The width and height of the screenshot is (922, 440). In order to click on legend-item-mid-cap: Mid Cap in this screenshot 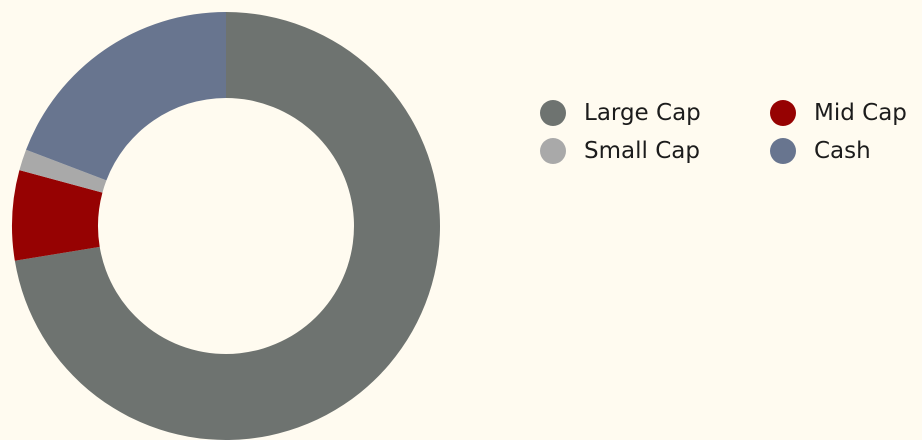, I will do `click(845, 113)`.